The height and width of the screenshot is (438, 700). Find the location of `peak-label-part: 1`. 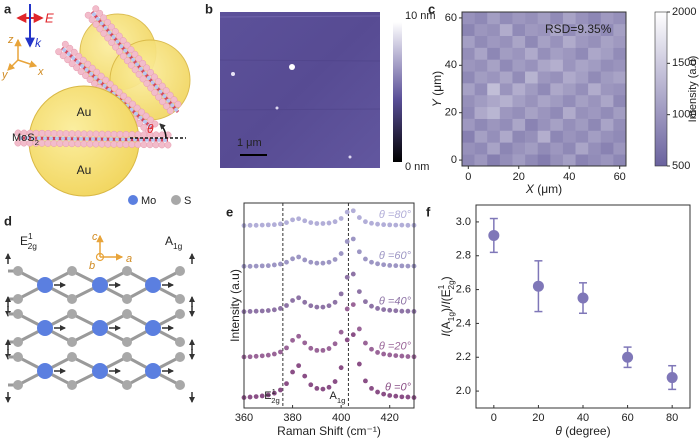

peak-label-part: 1 is located at coordinates (274, 391).